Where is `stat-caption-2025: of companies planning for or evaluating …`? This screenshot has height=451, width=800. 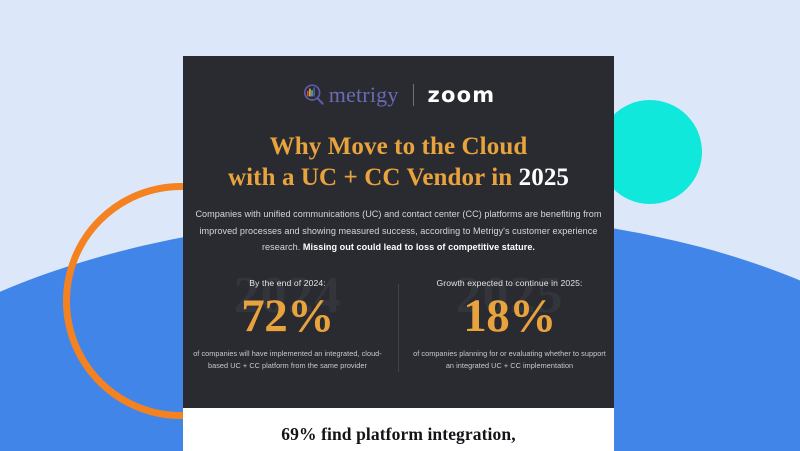
stat-caption-2025: of companies planning for or evaluating … is located at coordinates (509, 360).